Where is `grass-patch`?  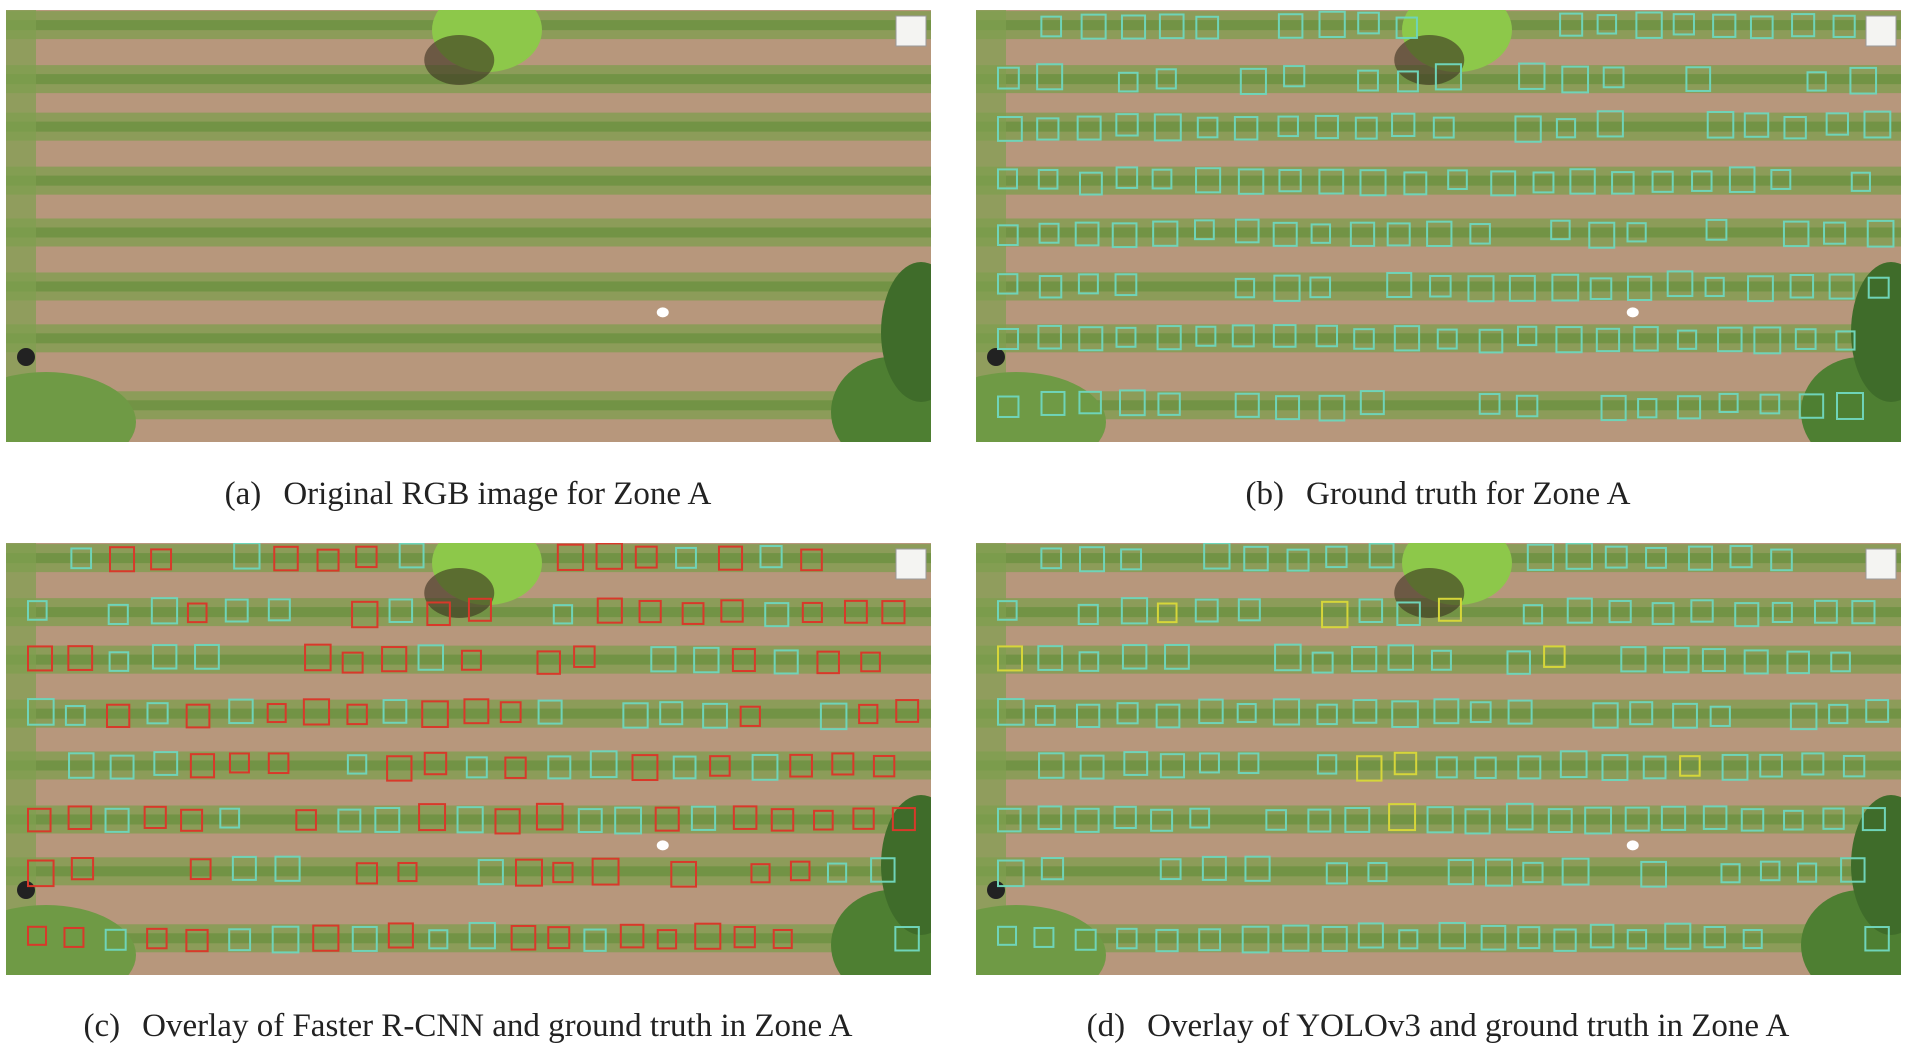
grass-patch is located at coordinates (71, 407).